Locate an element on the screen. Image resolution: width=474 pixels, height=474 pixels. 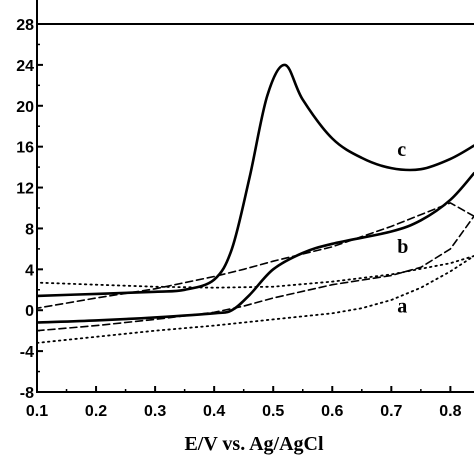
x-tick-label: 0.1 is located at coordinates (37, 411).